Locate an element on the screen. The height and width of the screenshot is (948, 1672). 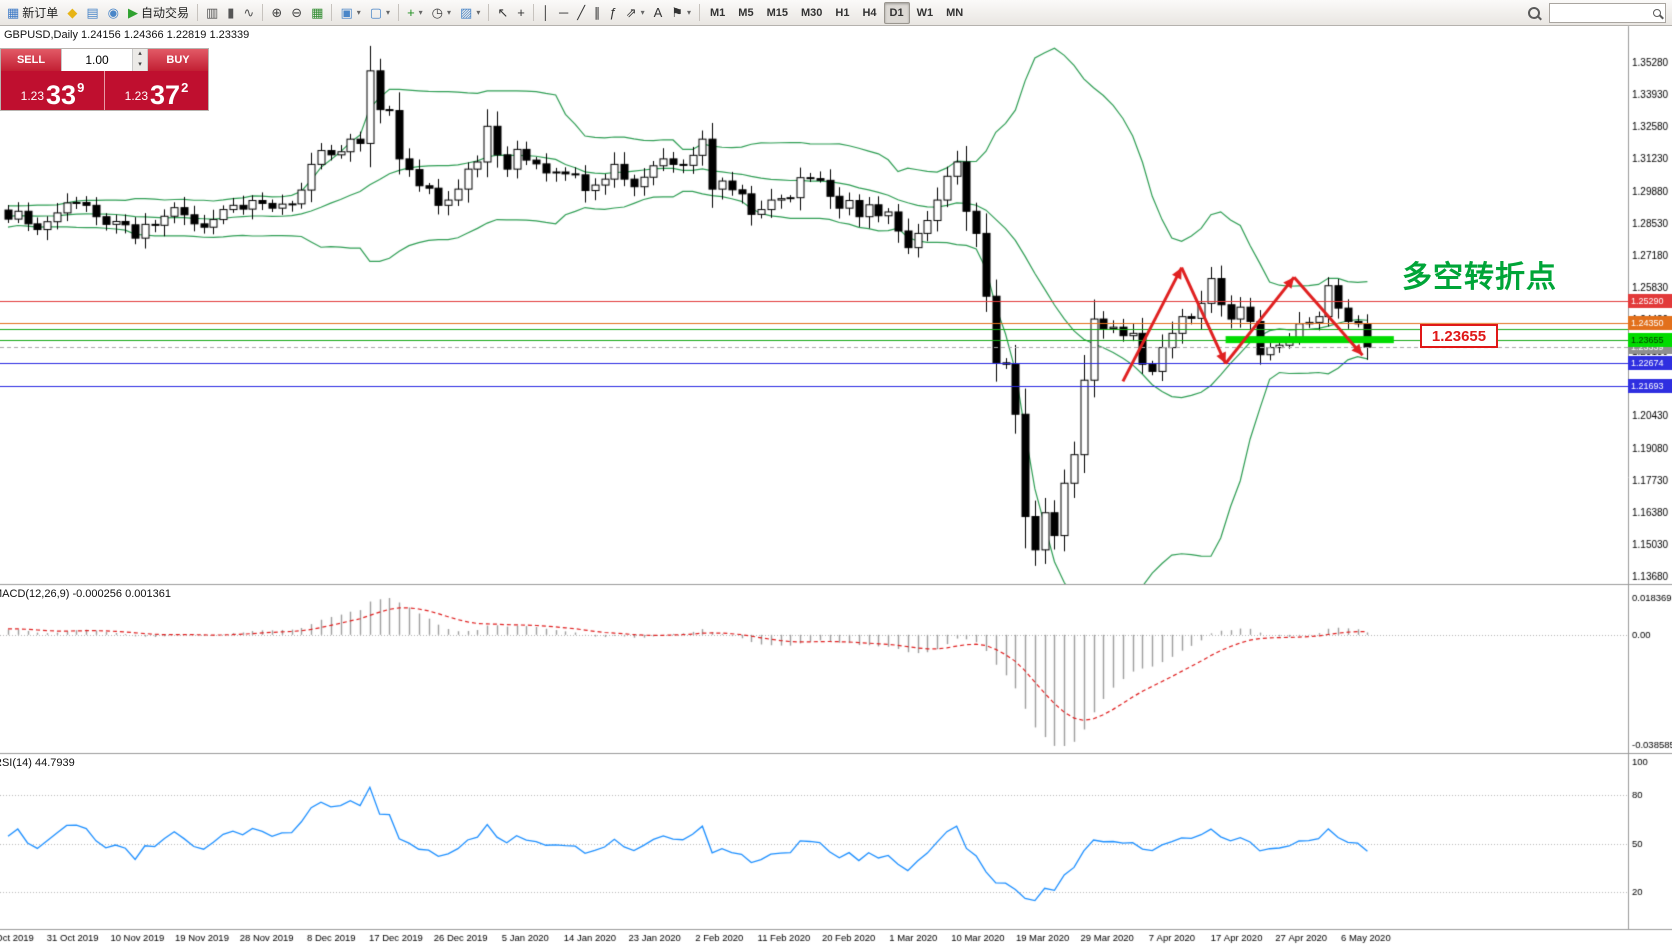
new-order-button: ▦ 新订单 is located at coordinates (32, 13).